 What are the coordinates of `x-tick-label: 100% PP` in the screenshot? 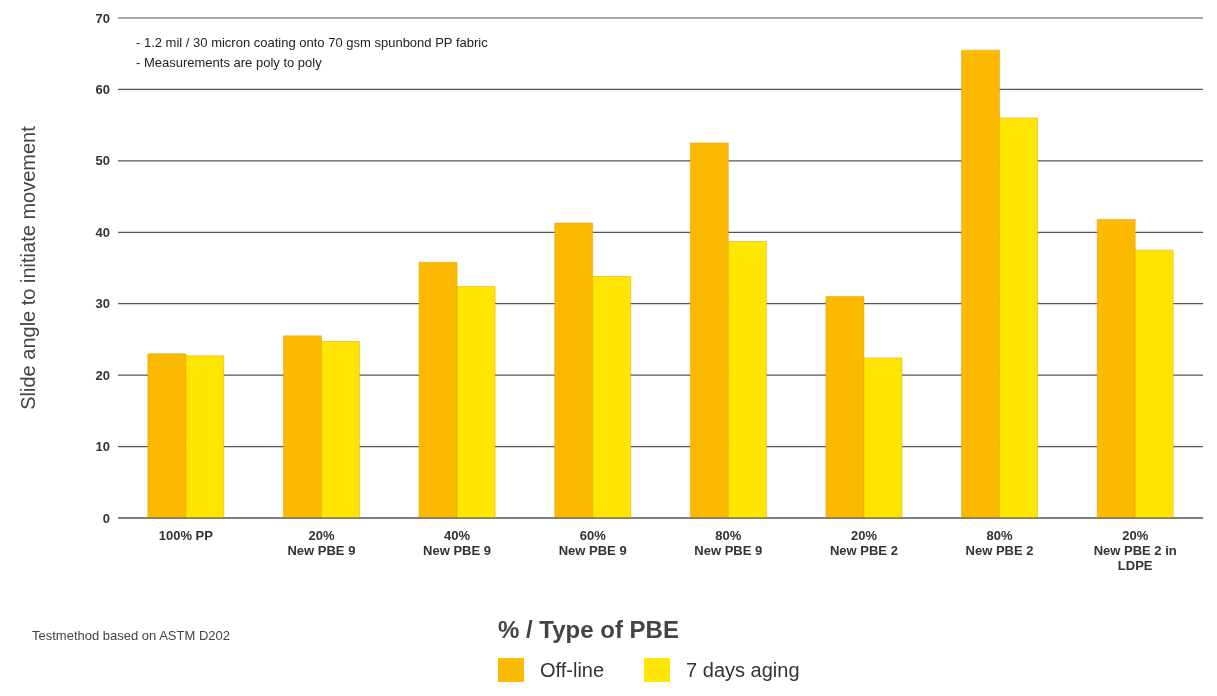 It's located at (186, 535).